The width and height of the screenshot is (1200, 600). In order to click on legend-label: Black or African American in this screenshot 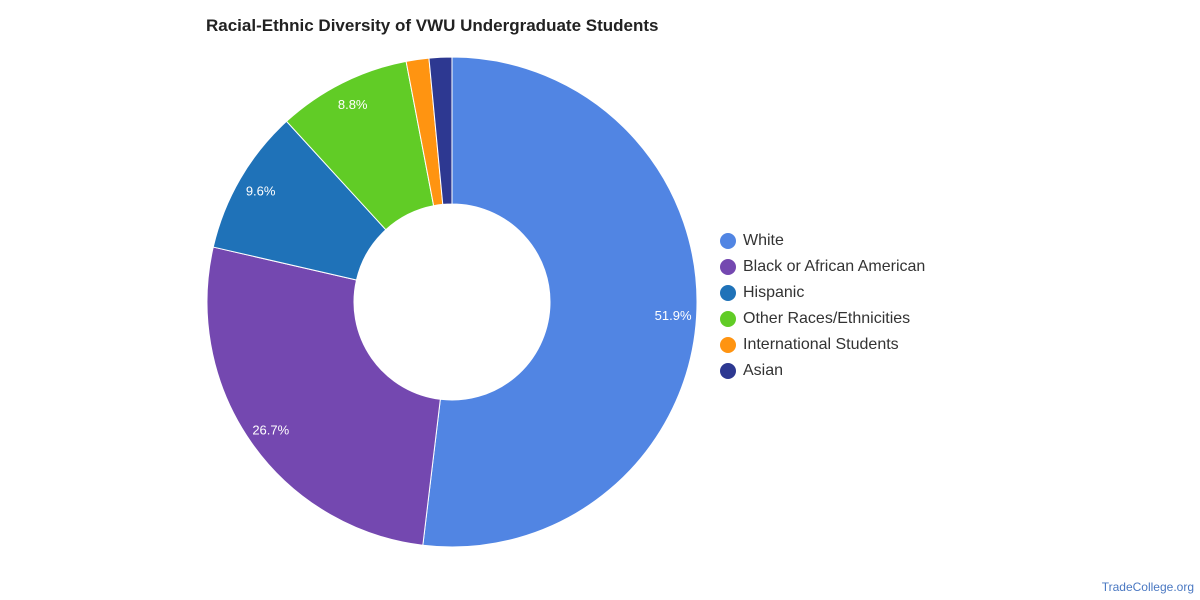, I will do `click(834, 266)`.